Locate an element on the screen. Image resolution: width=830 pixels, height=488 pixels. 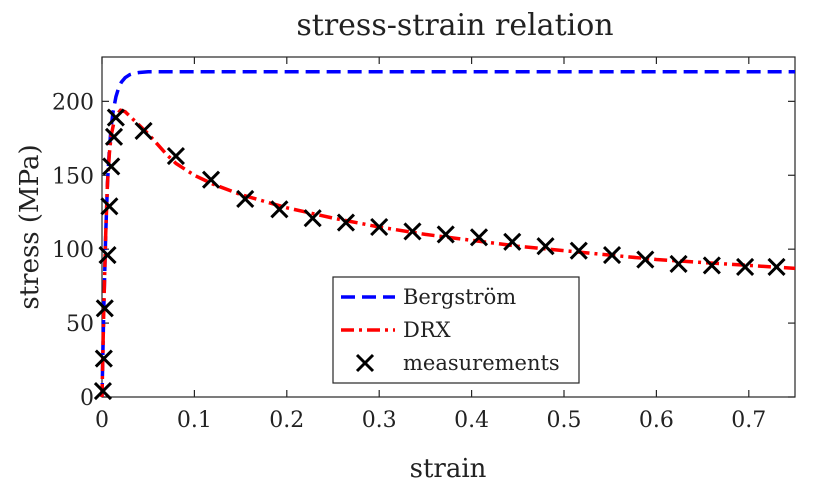
y-tick-label: 150 is located at coordinates (73, 176).